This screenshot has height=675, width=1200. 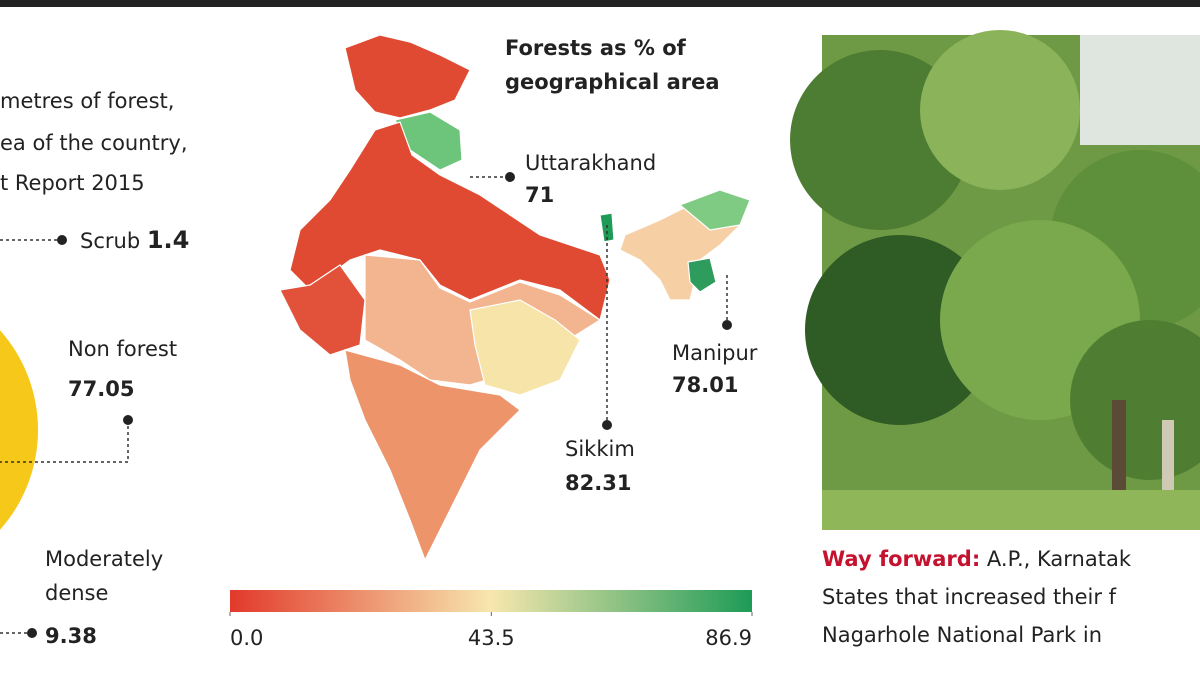 What do you see at coordinates (64, 441) in the screenshot?
I see `leader` at bounding box center [64, 441].